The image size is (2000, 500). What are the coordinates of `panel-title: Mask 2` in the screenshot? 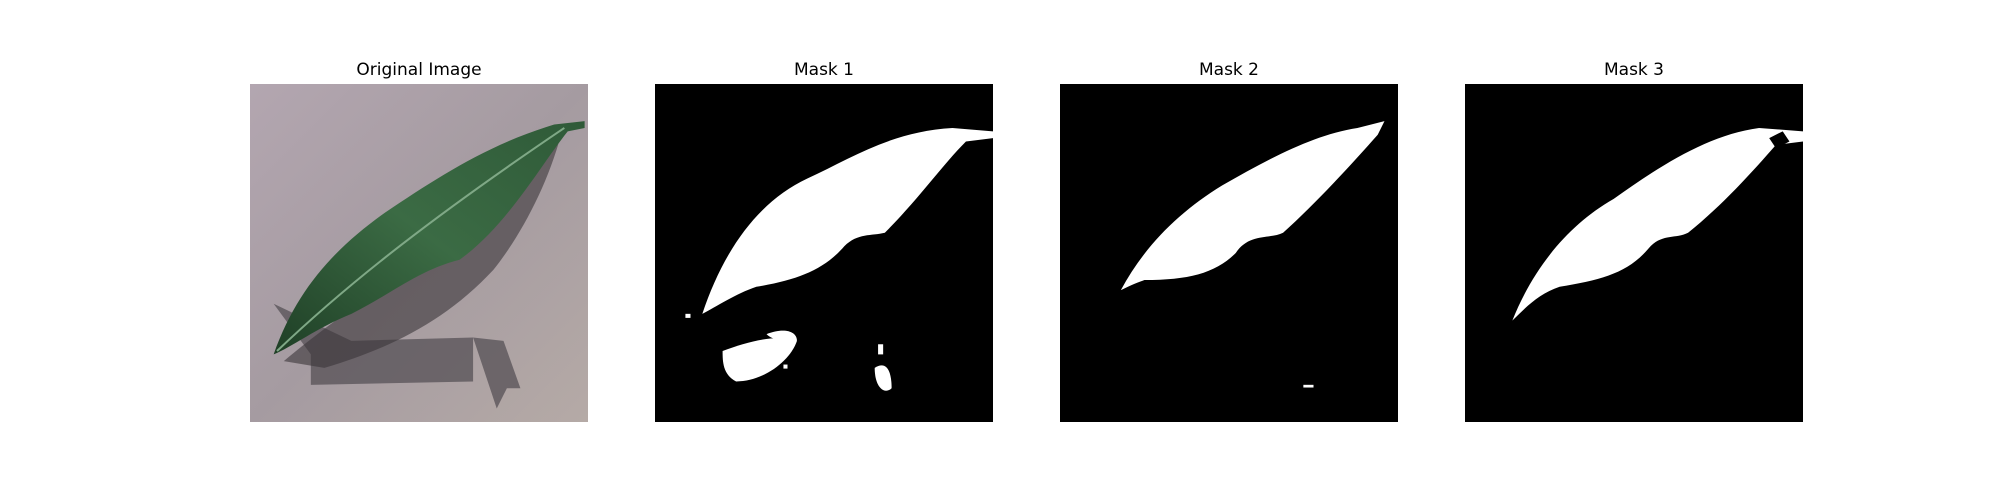 It's located at (1228, 70).